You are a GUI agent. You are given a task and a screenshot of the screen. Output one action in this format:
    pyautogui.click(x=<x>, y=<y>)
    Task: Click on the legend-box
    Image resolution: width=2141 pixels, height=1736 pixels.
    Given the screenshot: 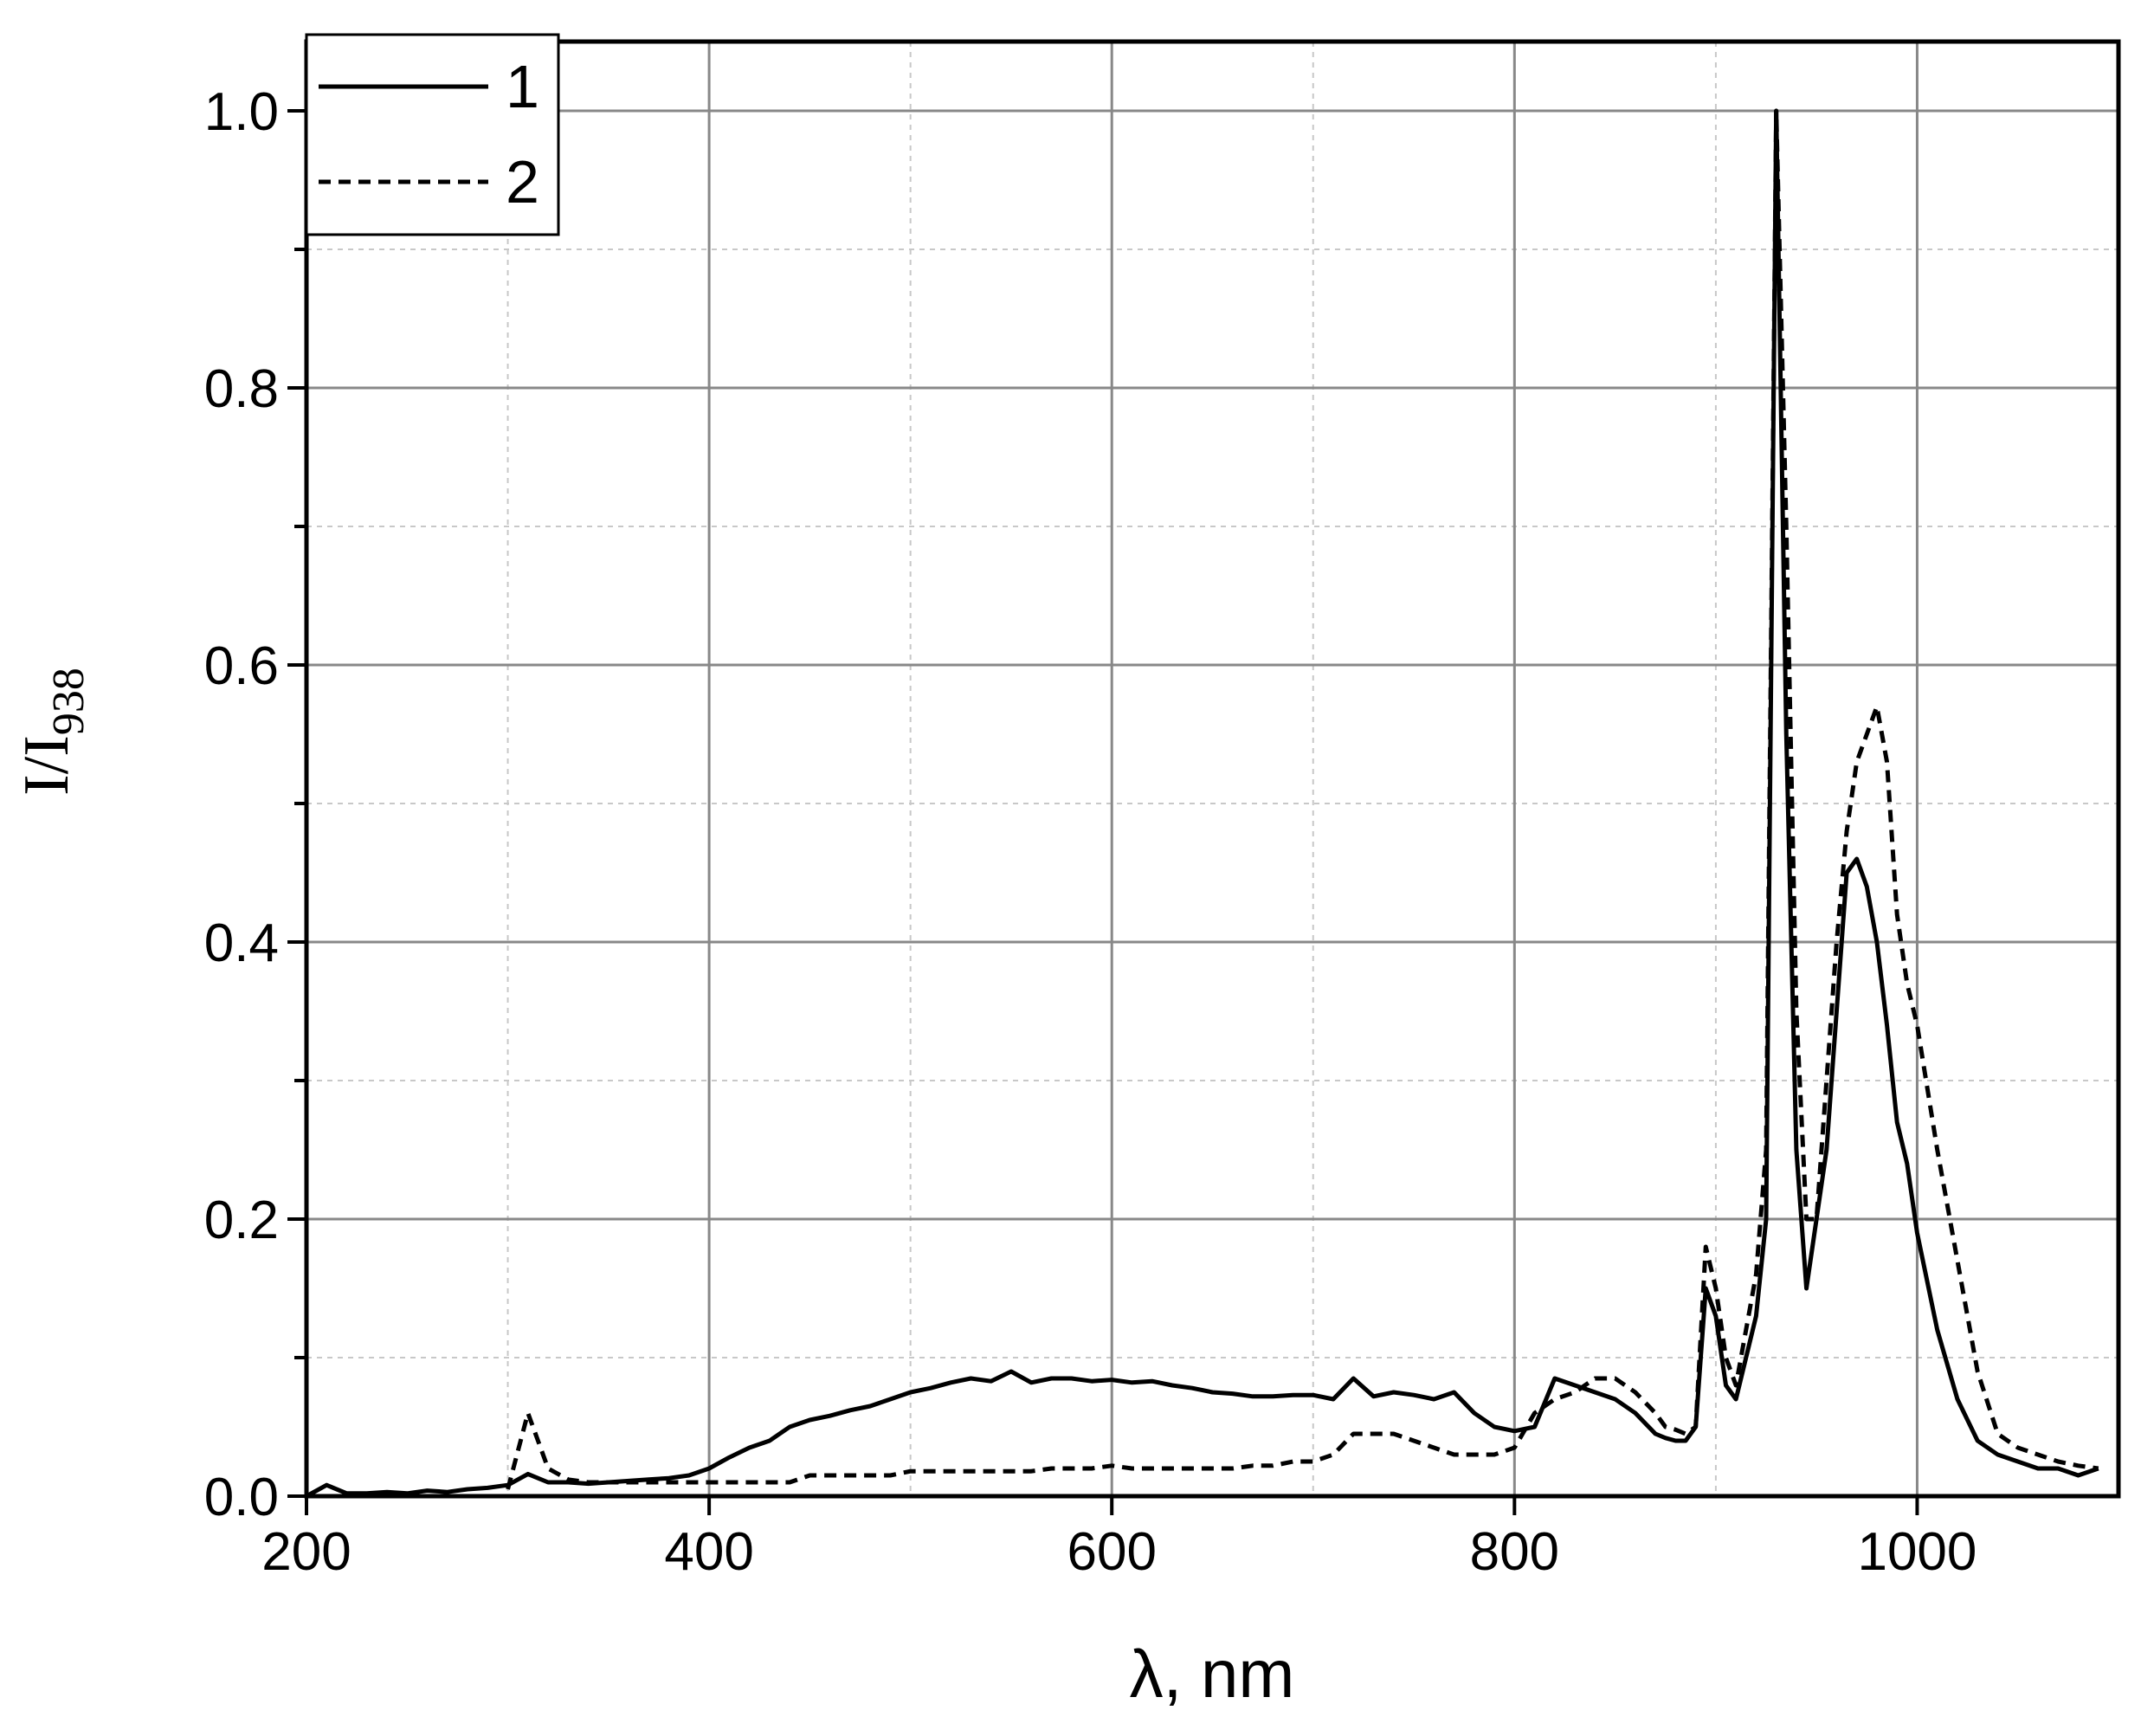 What is the action you would take?
    pyautogui.click(x=432, y=134)
    